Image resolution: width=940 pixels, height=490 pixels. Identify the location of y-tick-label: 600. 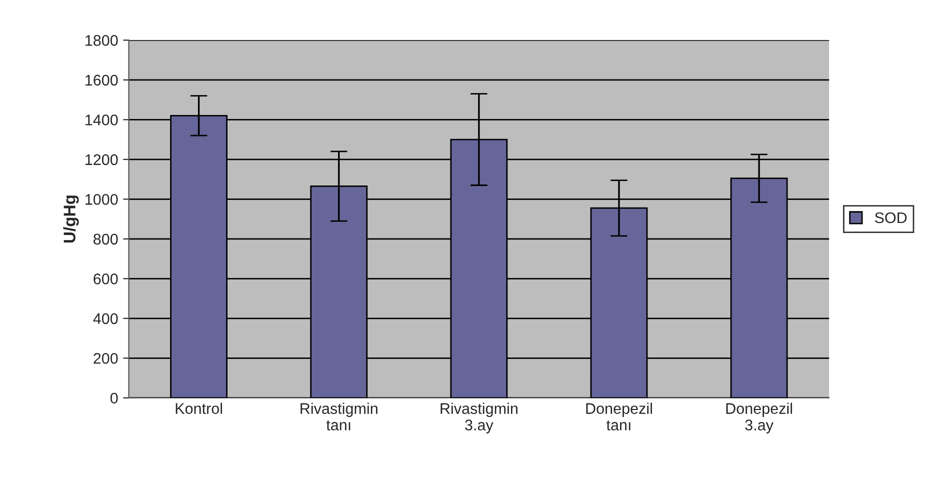
(106, 279).